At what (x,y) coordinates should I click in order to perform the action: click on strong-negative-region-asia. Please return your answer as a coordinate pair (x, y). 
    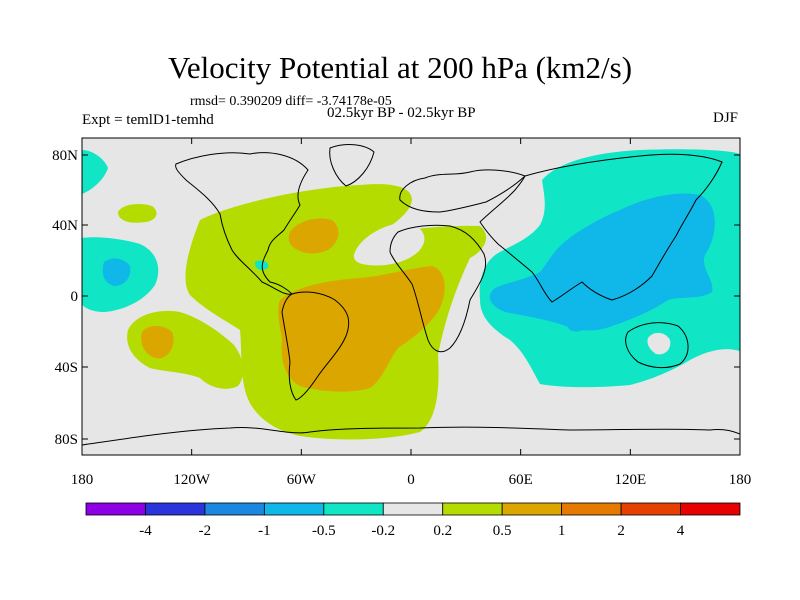
    Looking at the image, I should click on (602, 262).